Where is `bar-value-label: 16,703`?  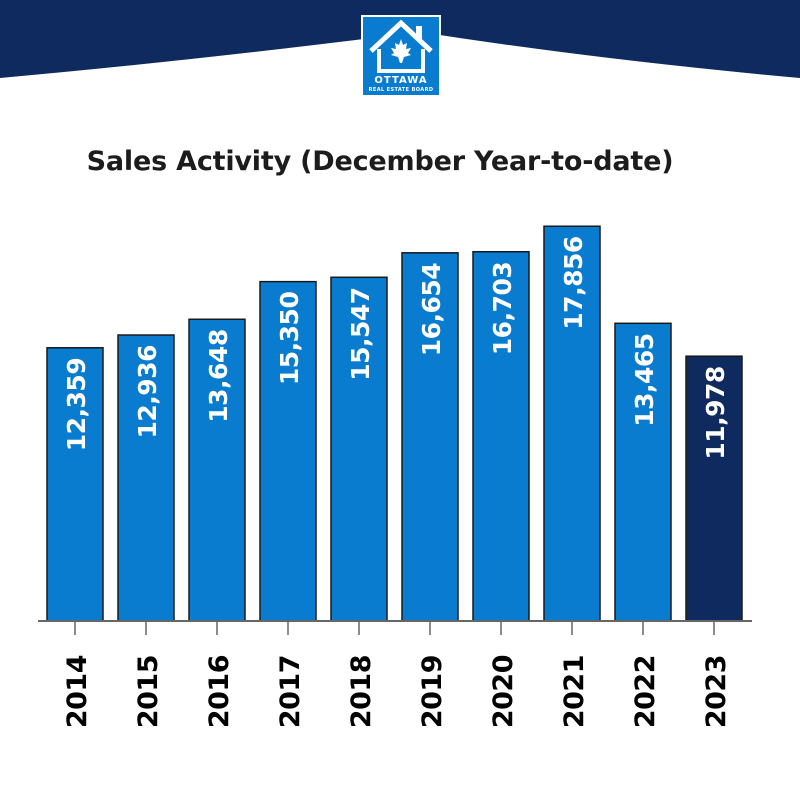 bar-value-label: 16,703 is located at coordinates (502, 308).